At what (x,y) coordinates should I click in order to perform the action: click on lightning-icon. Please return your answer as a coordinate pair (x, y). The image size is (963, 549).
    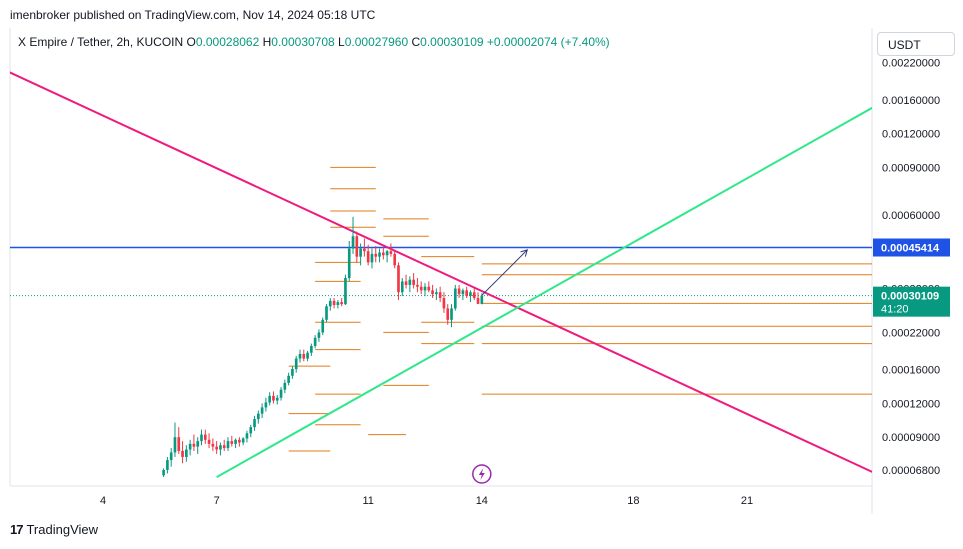
    Looking at the image, I should click on (481, 474).